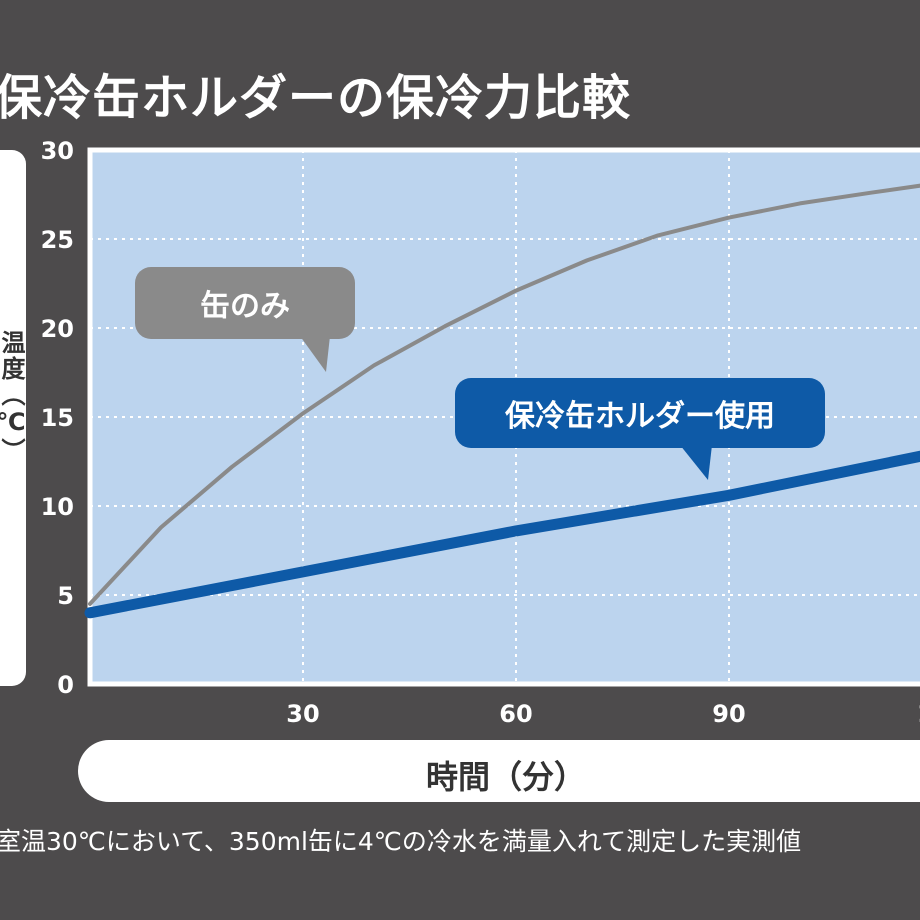 The image size is (920, 920). What do you see at coordinates (57, 240) in the screenshot?
I see `y-tick-label: 25` at bounding box center [57, 240].